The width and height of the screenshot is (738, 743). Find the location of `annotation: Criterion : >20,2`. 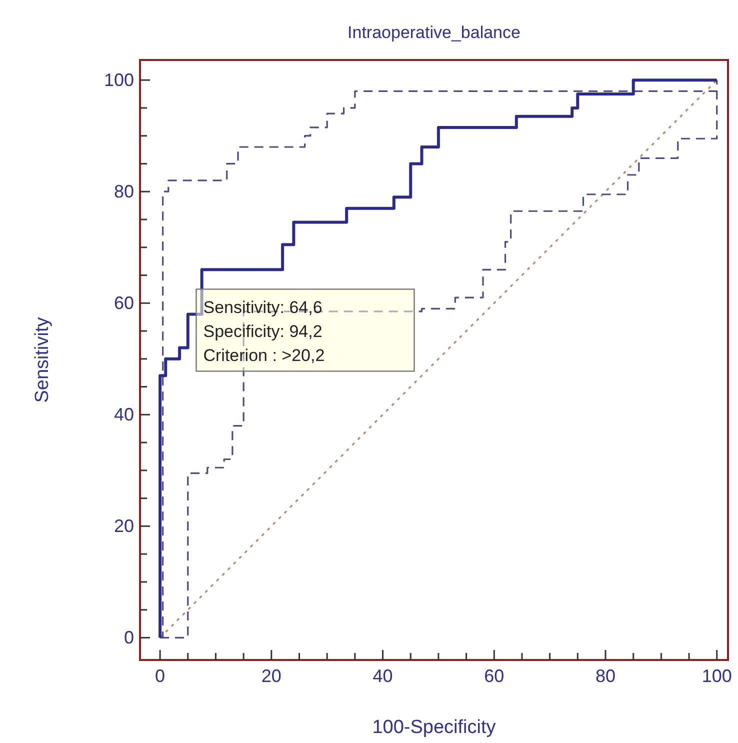

annotation: Criterion : >20,2 is located at coordinates (264, 356).